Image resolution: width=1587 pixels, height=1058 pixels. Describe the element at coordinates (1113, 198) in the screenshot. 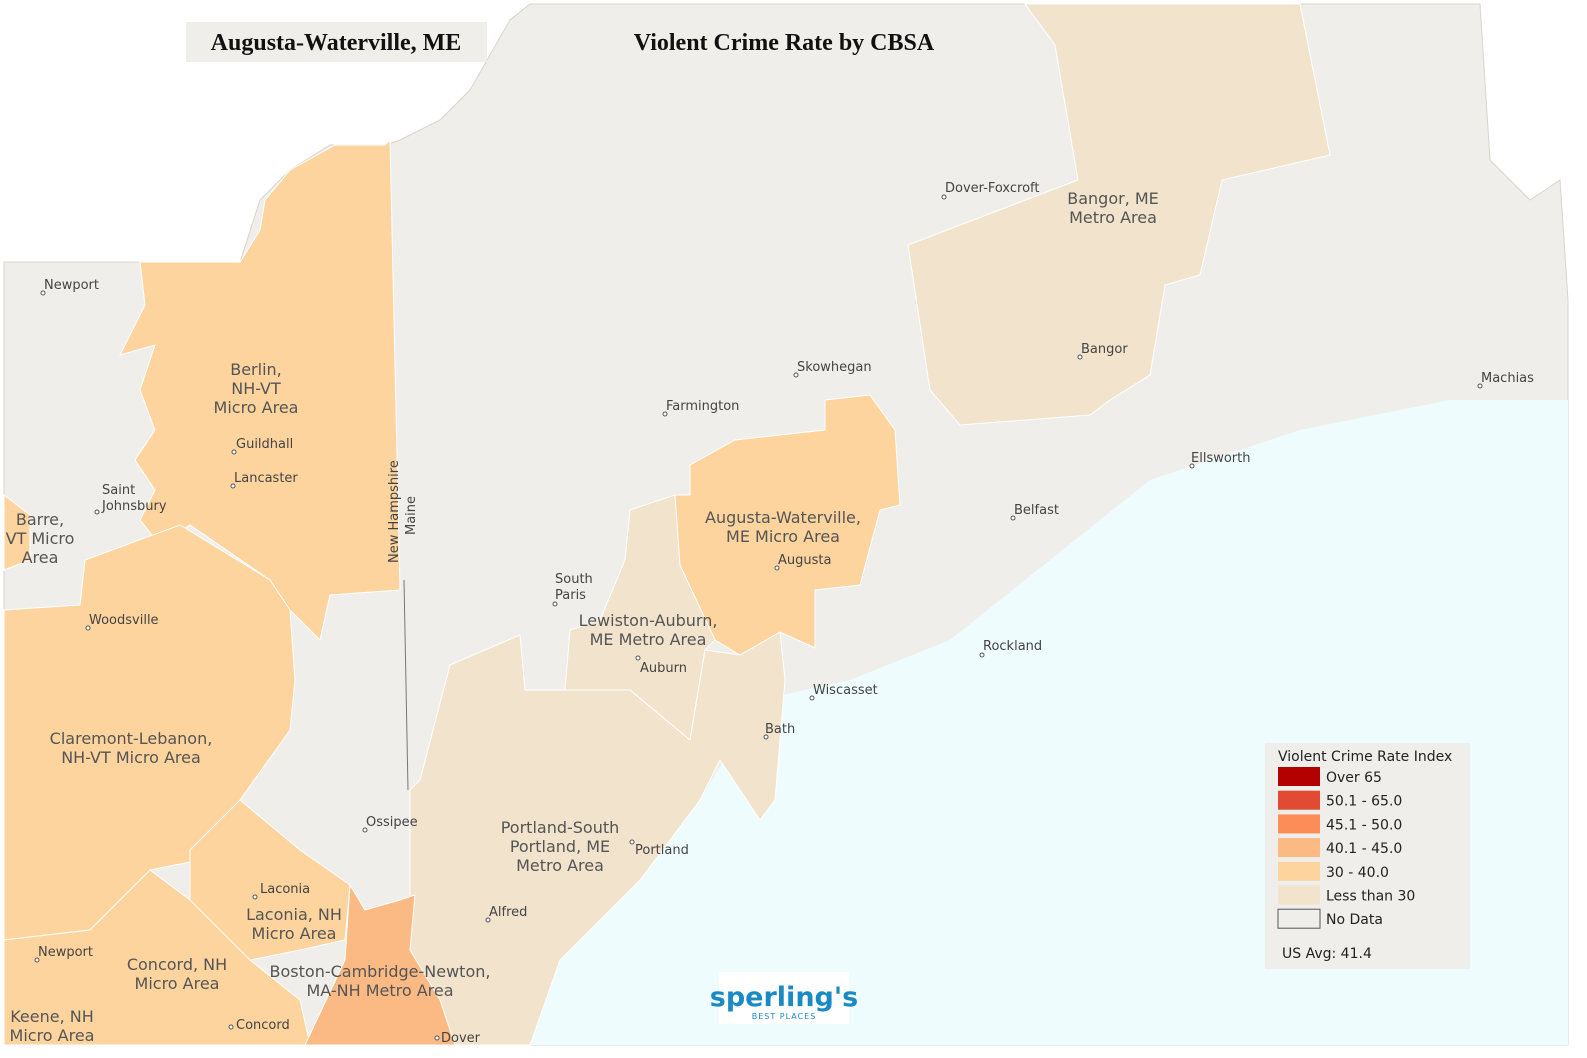

I see `region-label: Bangor, ME` at that location.